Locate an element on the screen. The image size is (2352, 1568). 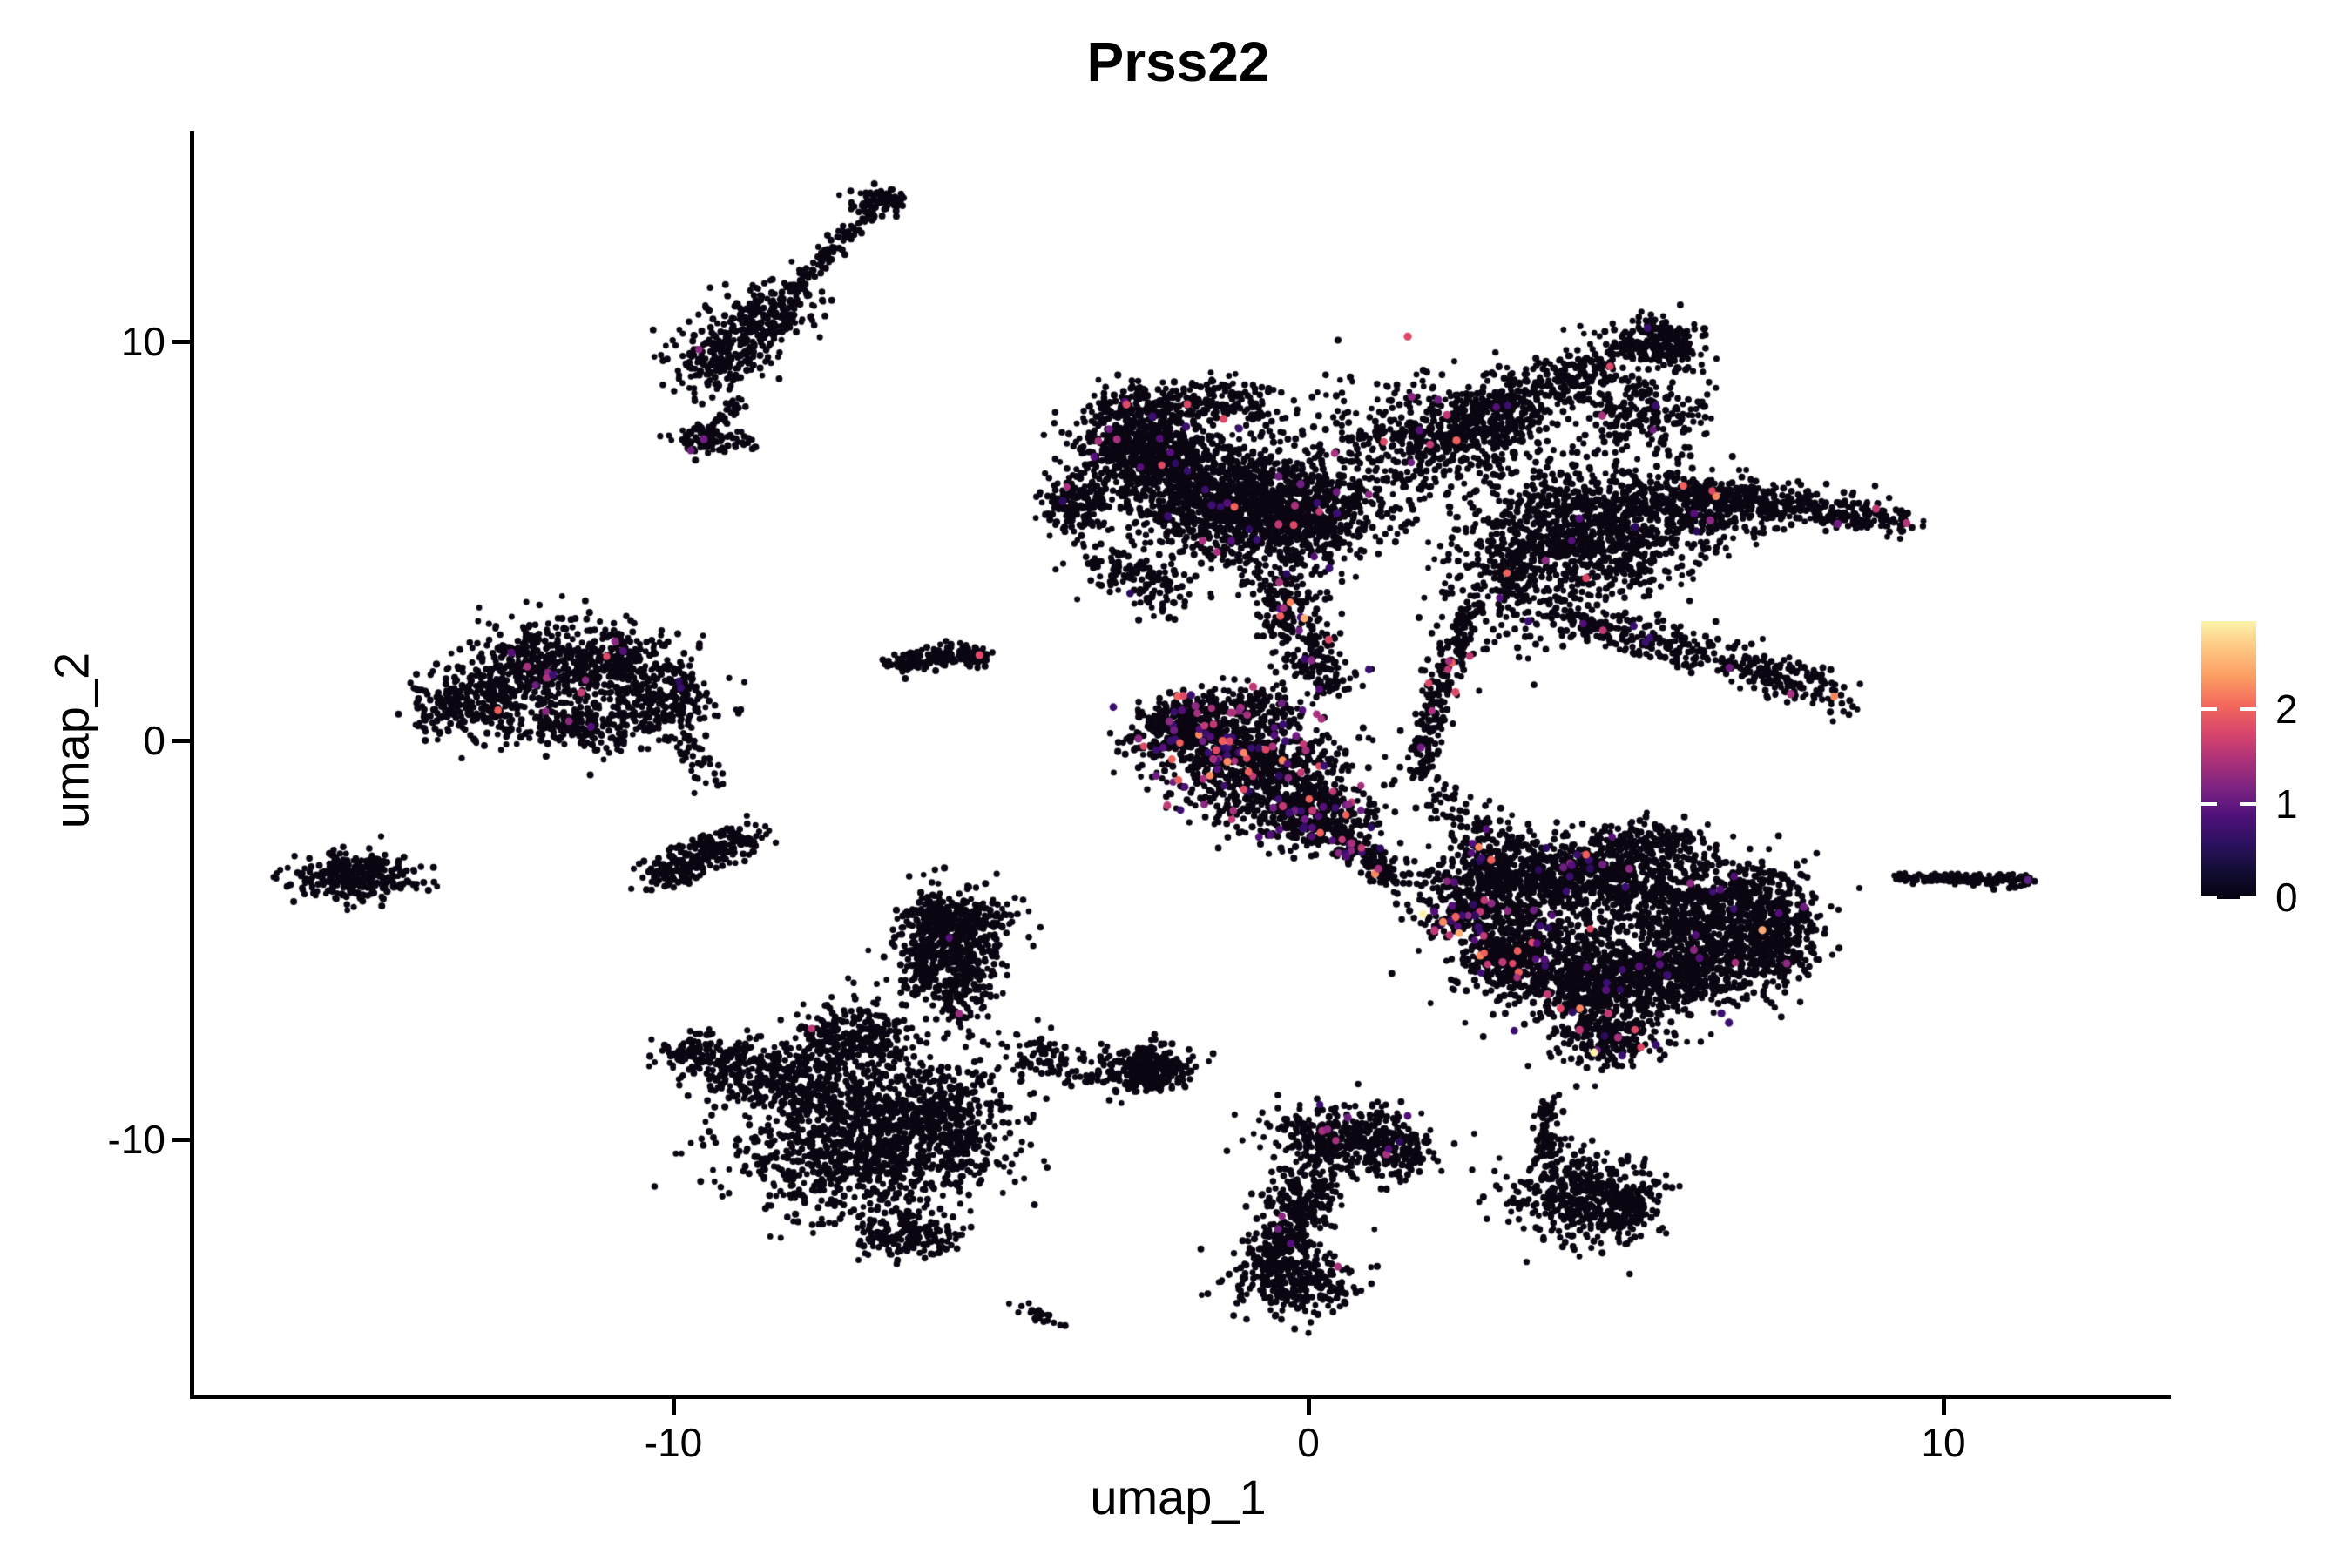
y-tick-label: 0 is located at coordinates (154, 741).